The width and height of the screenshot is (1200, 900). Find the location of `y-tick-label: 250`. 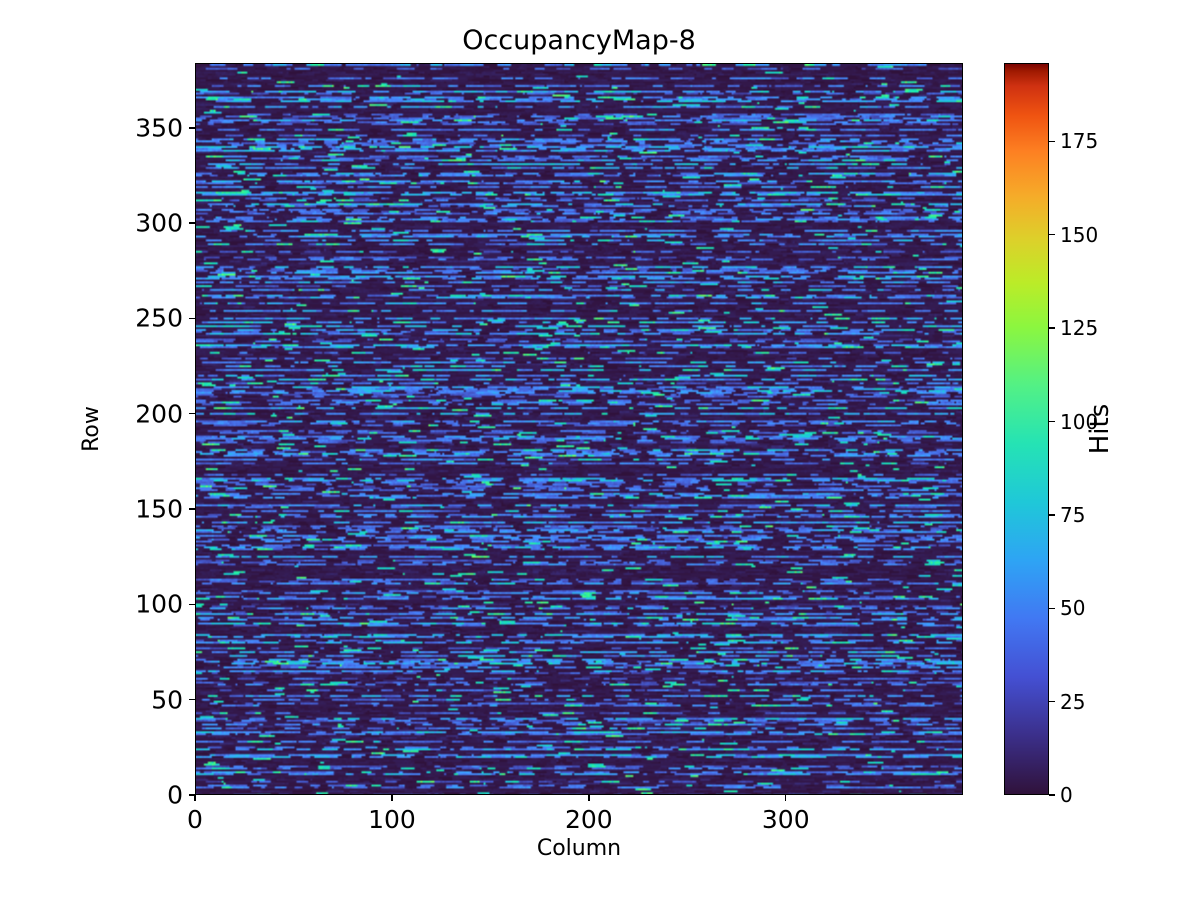

y-tick-label: 250 is located at coordinates (159, 318).